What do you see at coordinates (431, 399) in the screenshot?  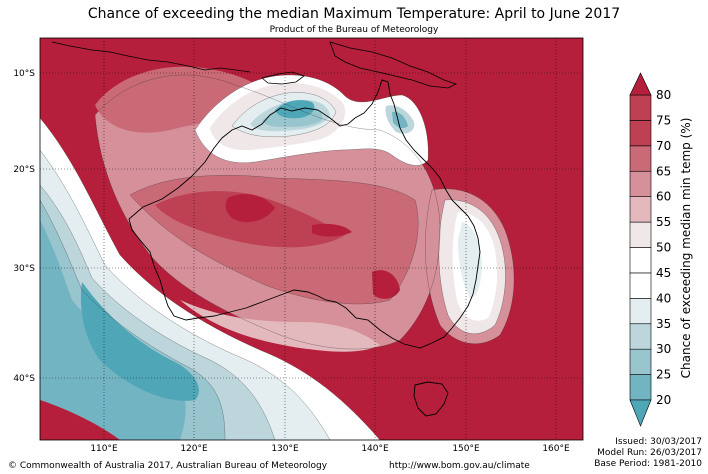 I see `coastline-tasmania` at bounding box center [431, 399].